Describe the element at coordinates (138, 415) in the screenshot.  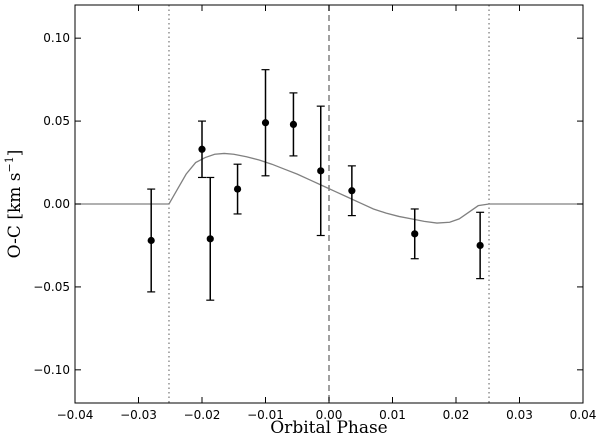
I see `x-tick-label: −0.03` at that location.